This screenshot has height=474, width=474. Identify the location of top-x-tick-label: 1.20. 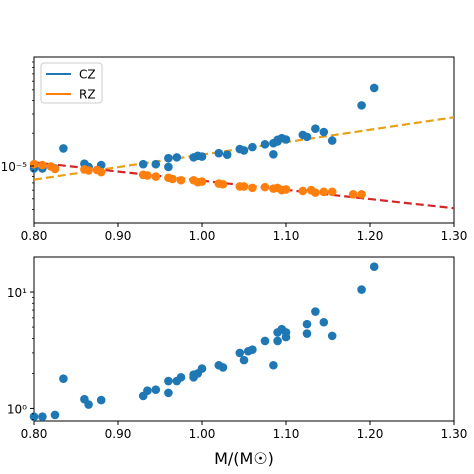
(370, 236).